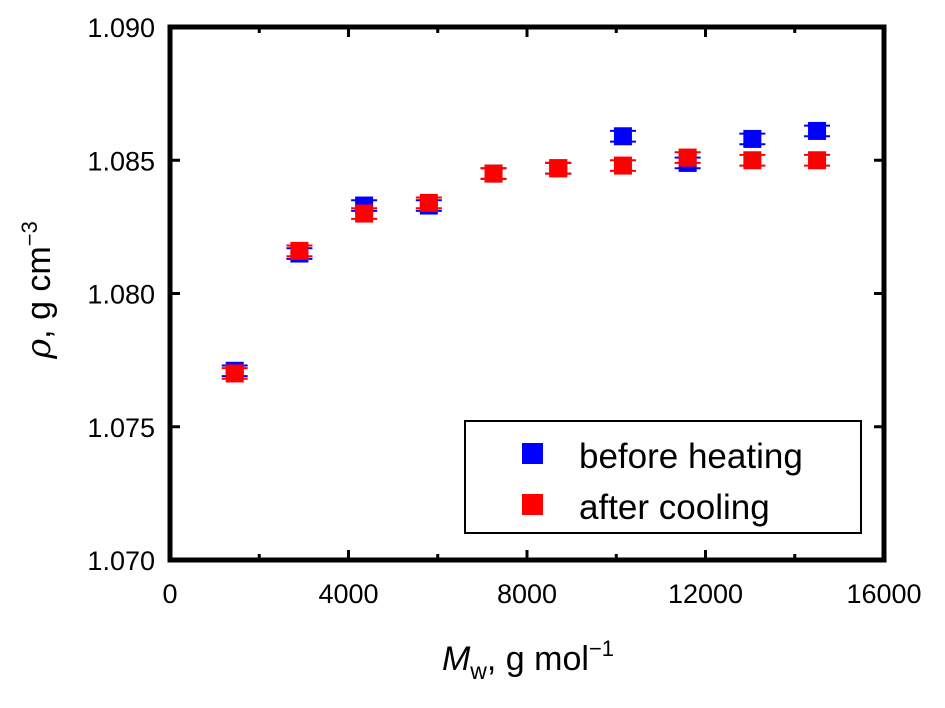 This screenshot has height=708, width=945. I want to click on legend-marker-before-heating, so click(532, 453).